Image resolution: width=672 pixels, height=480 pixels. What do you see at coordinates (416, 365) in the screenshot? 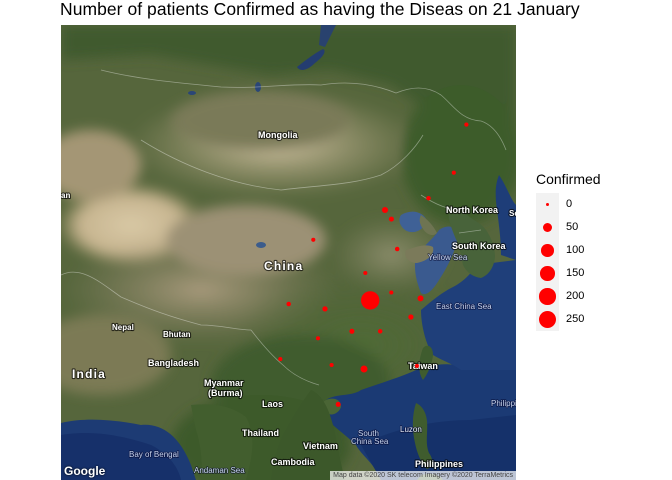
I see `point-taiwan` at bounding box center [416, 365].